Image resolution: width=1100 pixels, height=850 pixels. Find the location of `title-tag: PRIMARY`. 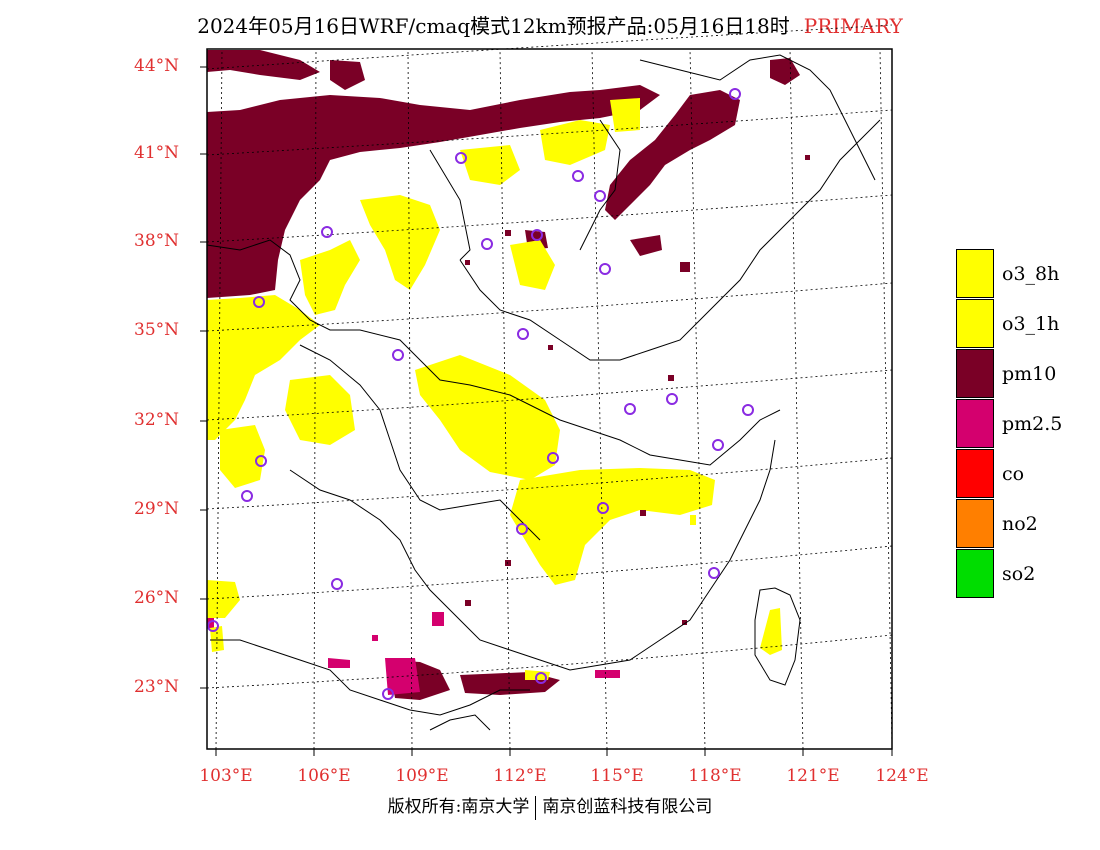

title-tag: PRIMARY is located at coordinates (853, 26).